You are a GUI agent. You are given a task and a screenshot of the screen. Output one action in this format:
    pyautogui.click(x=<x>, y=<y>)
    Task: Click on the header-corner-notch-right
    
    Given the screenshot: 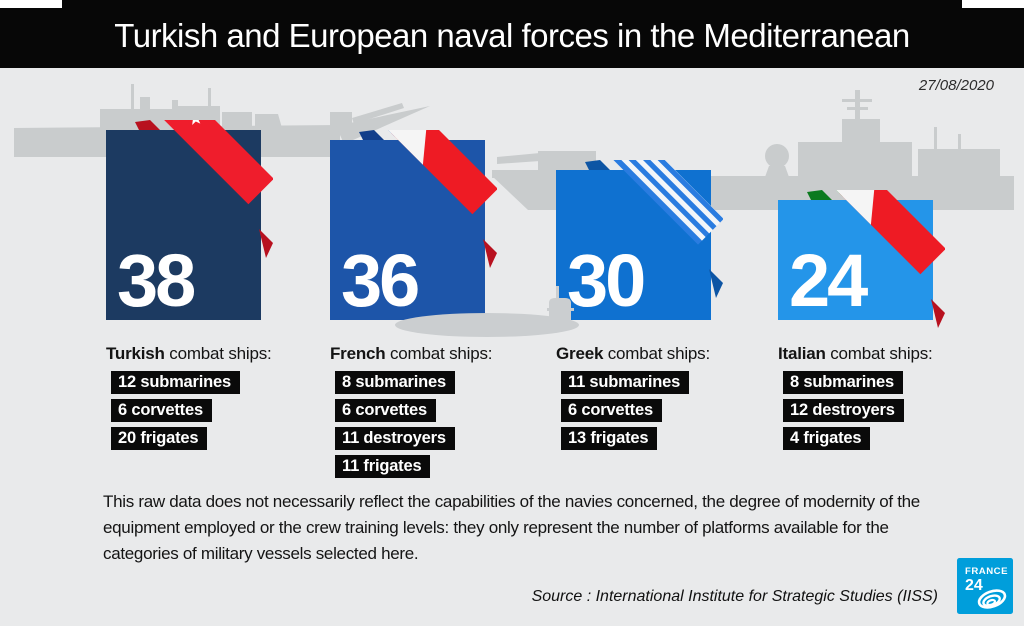 What is the action you would take?
    pyautogui.click(x=993, y=4)
    